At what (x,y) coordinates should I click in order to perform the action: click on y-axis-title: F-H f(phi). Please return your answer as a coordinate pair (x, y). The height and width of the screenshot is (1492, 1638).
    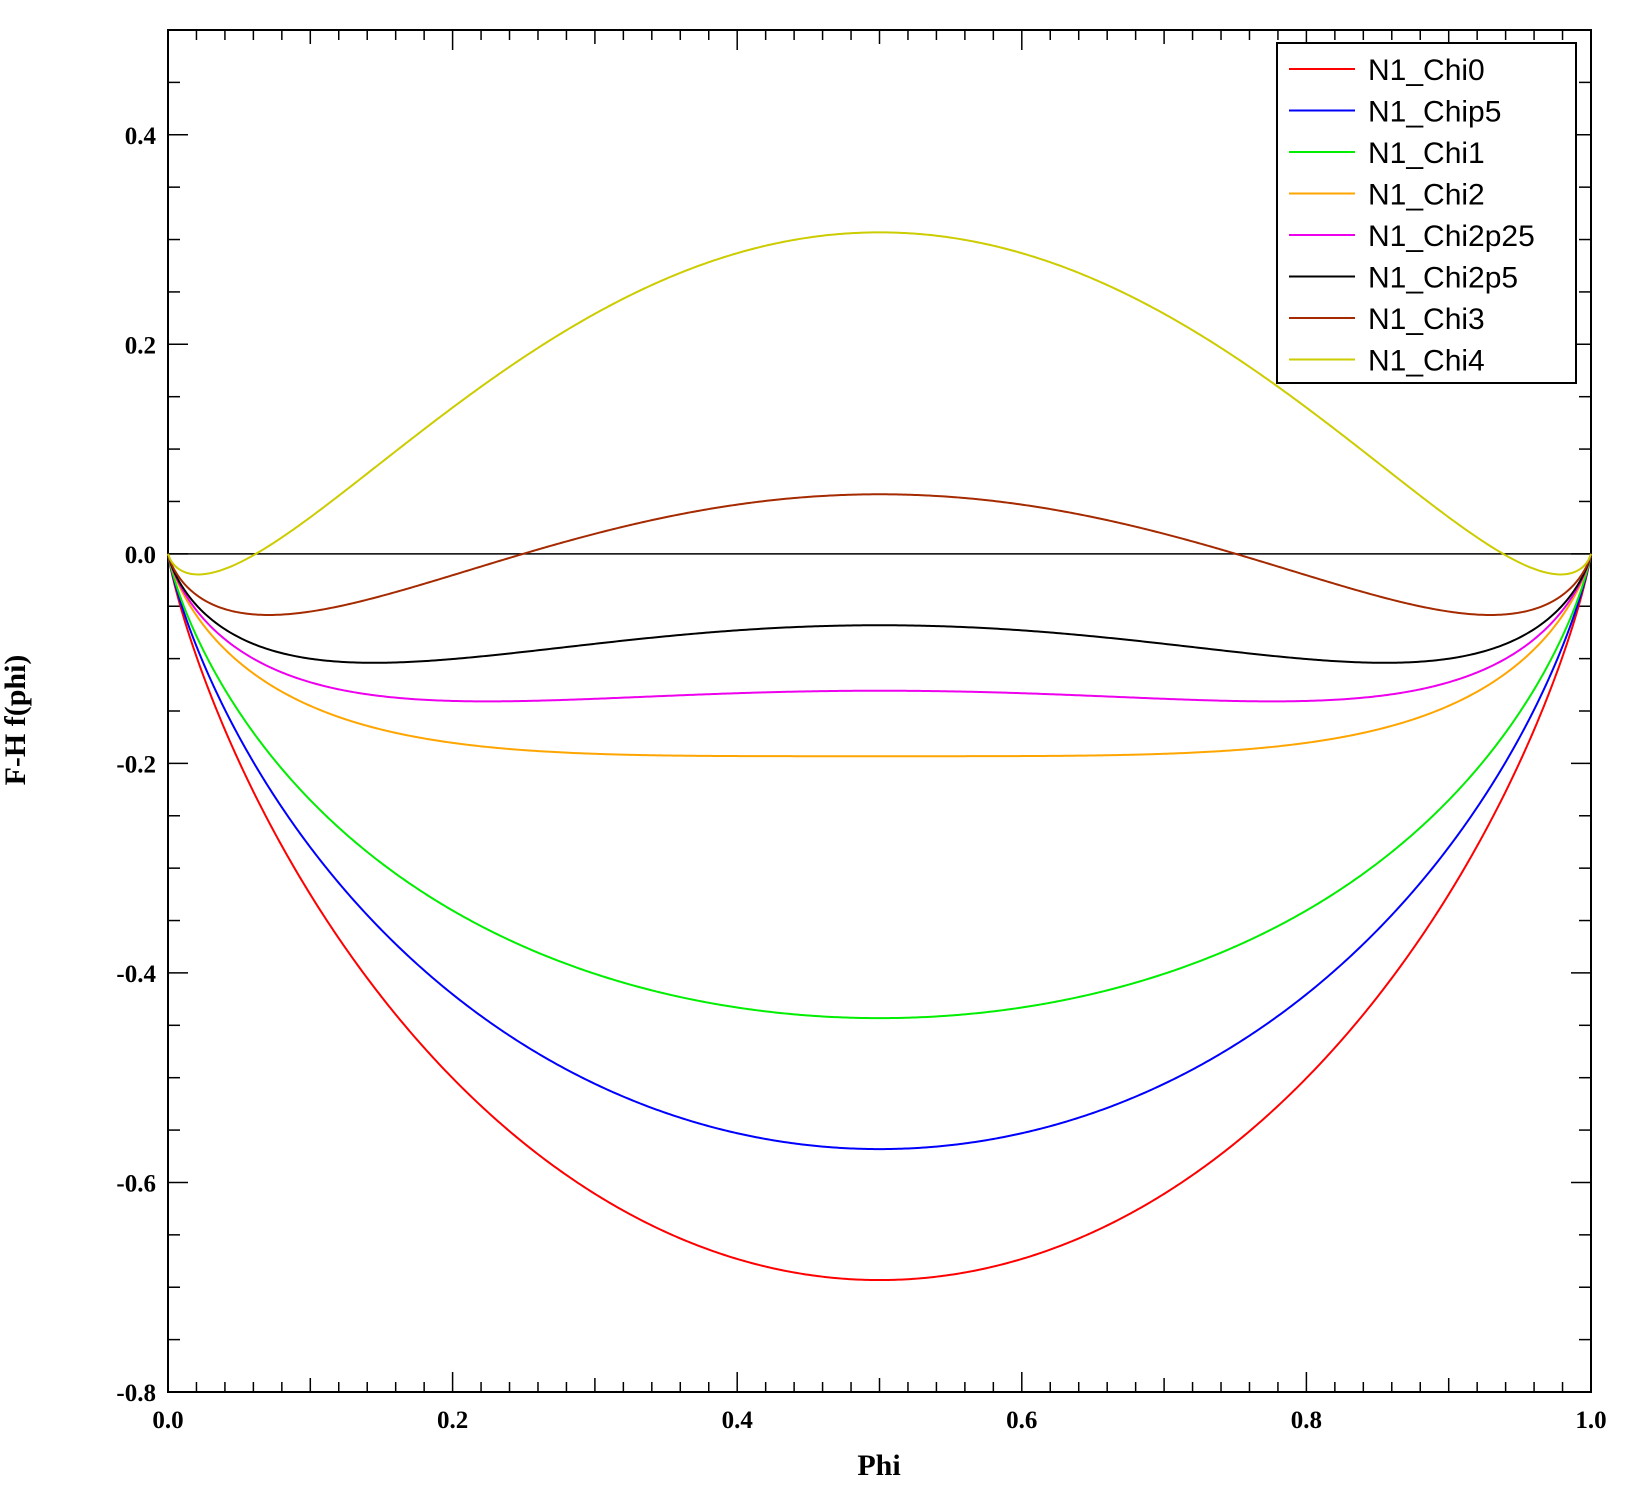
    Looking at the image, I should click on (16, 720).